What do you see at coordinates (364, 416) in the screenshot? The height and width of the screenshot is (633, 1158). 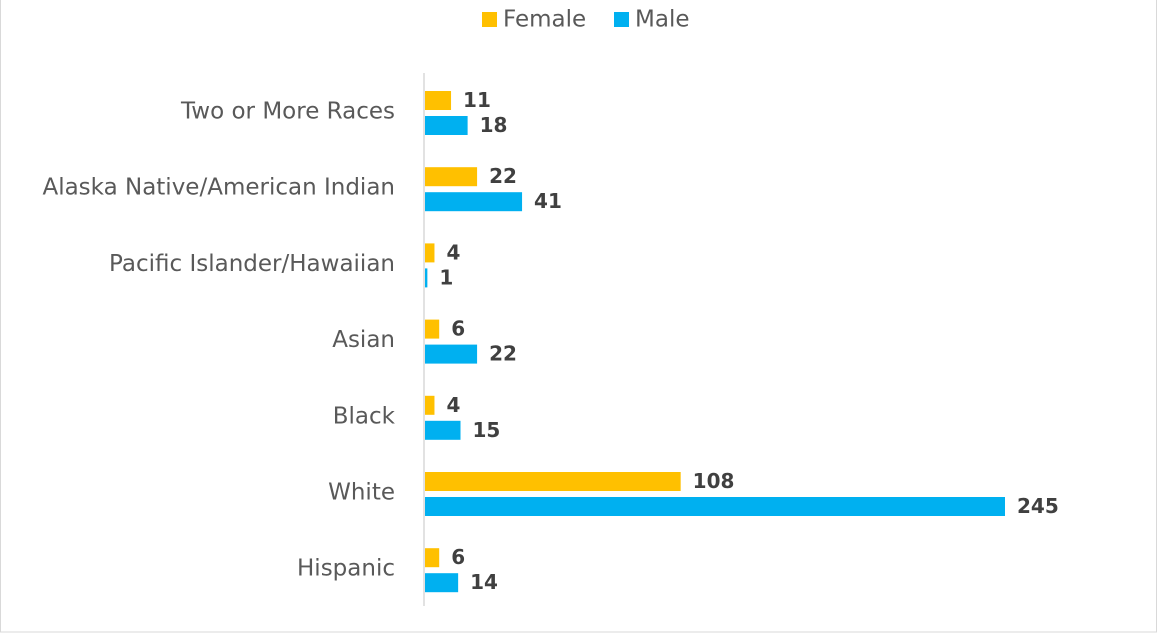 I see `y-tick-label: Black` at bounding box center [364, 416].